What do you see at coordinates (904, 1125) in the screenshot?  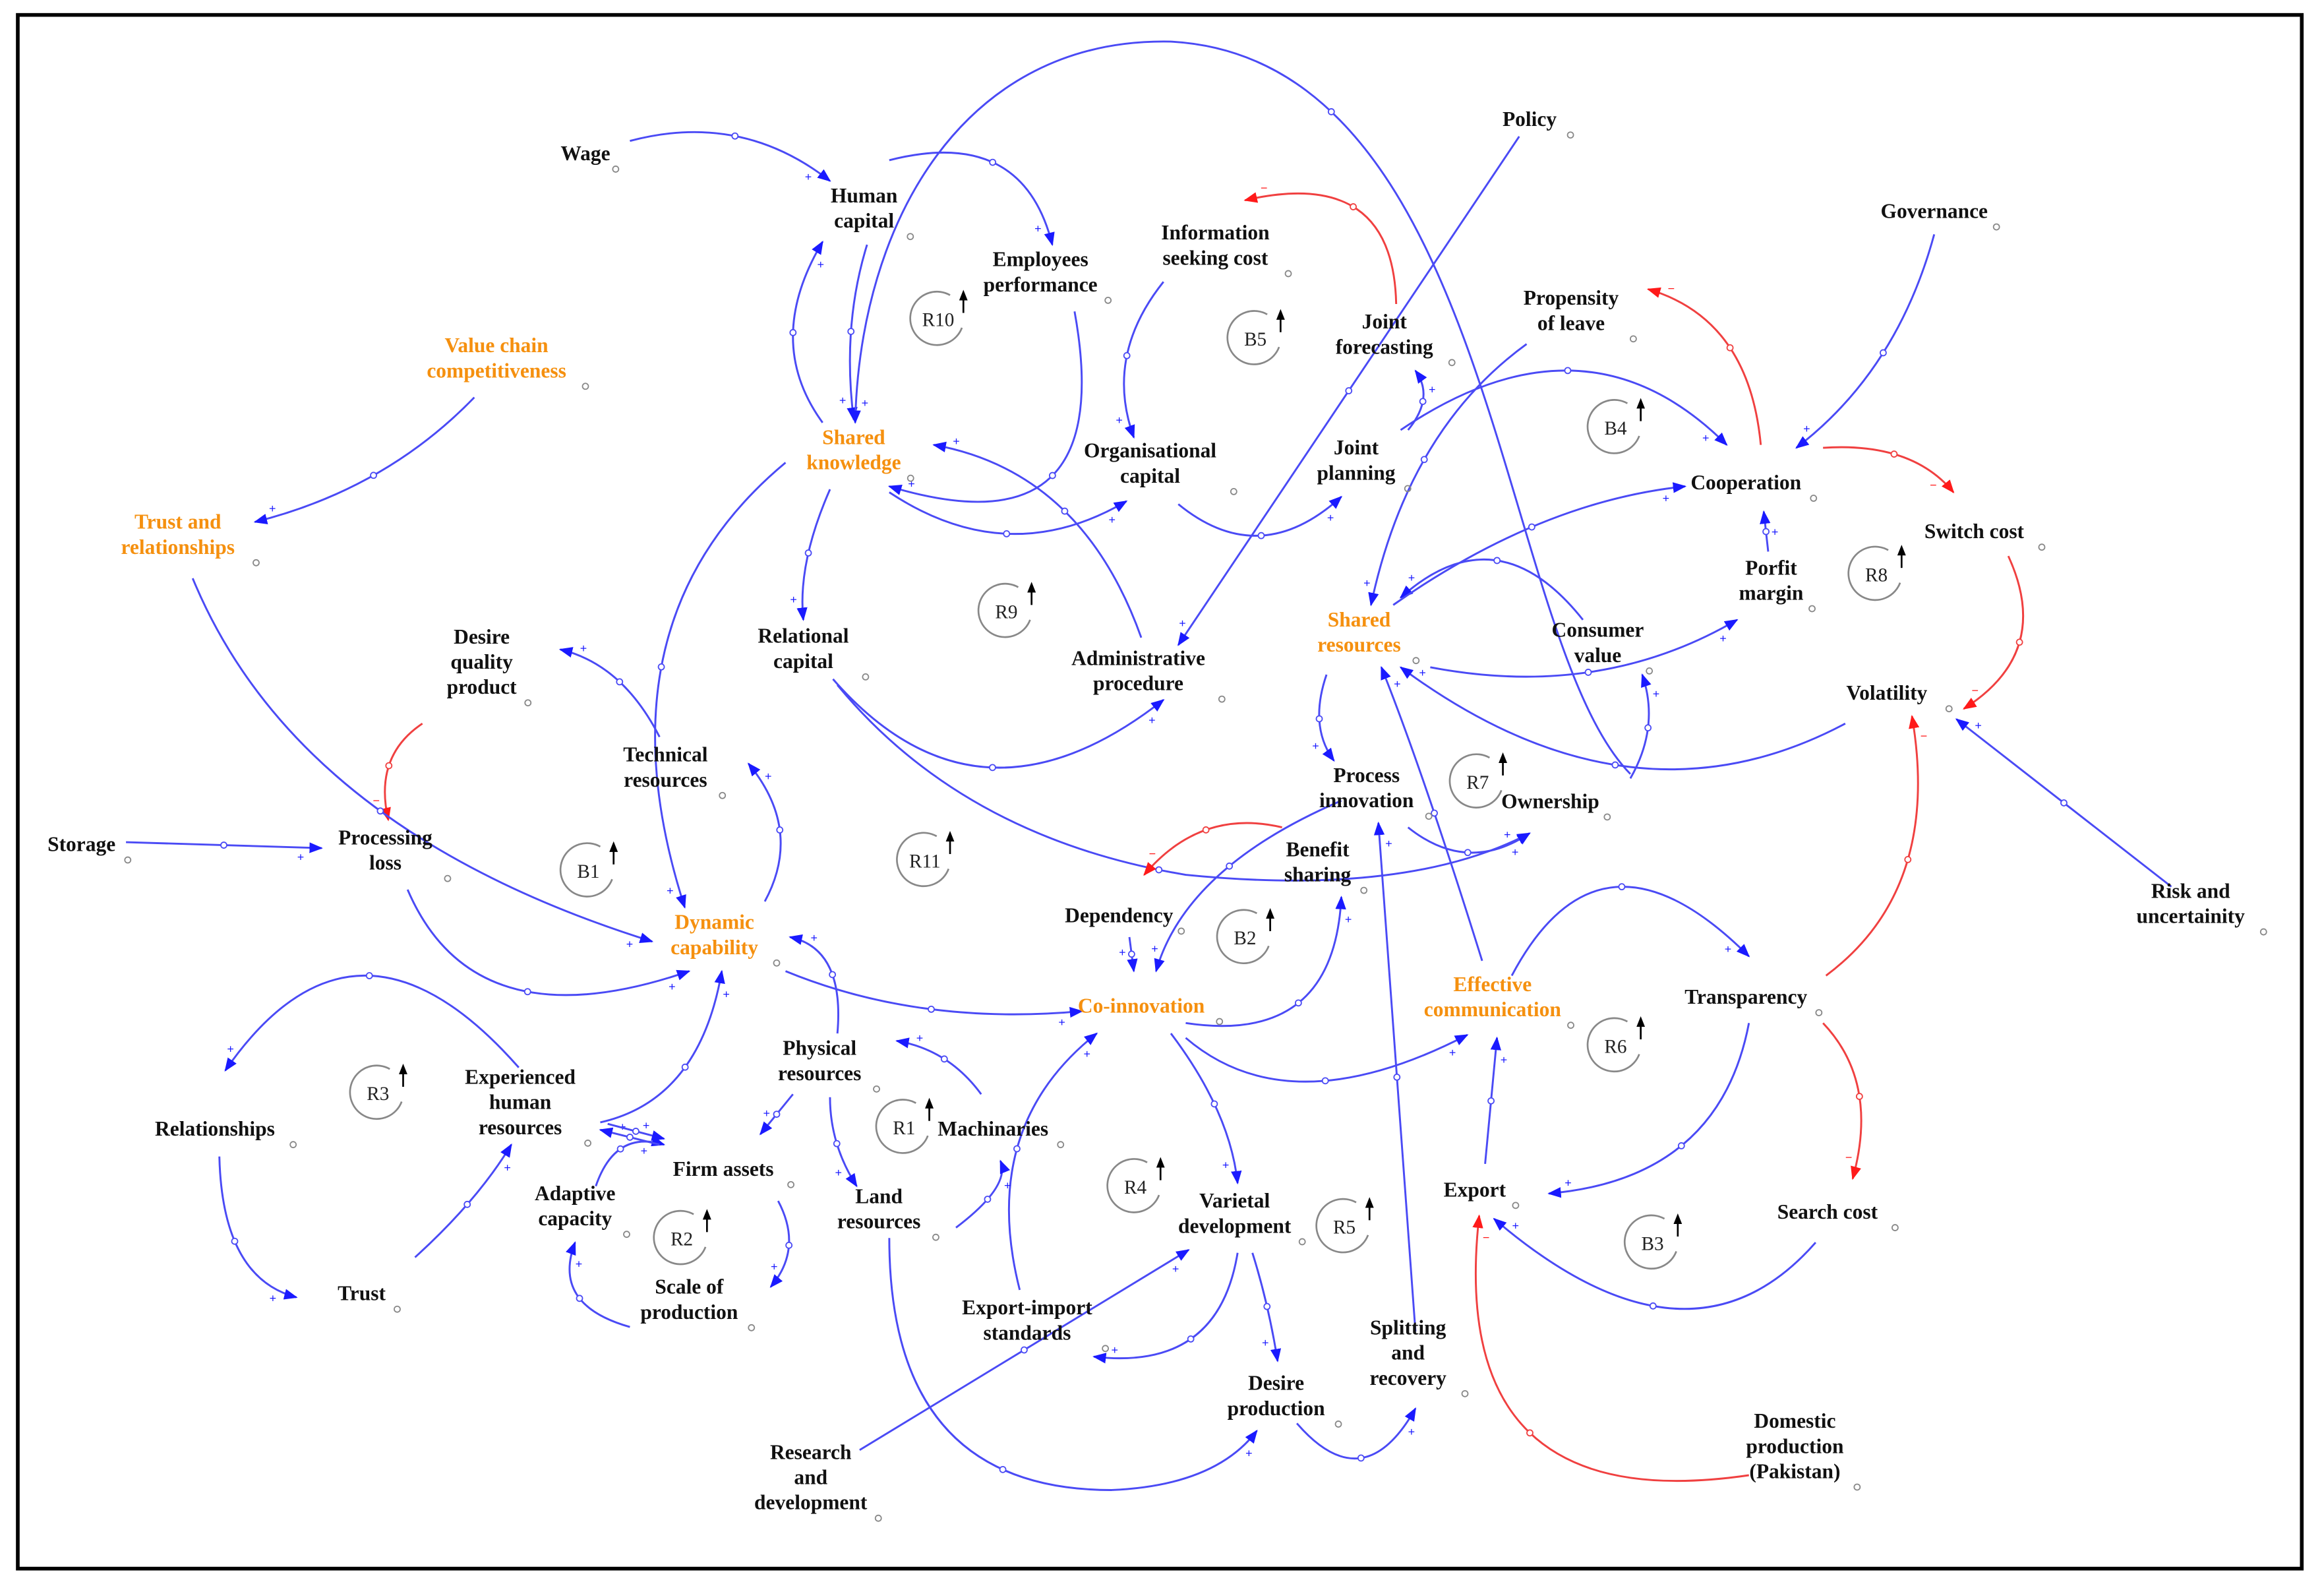 I see `loop-r1: R1` at bounding box center [904, 1125].